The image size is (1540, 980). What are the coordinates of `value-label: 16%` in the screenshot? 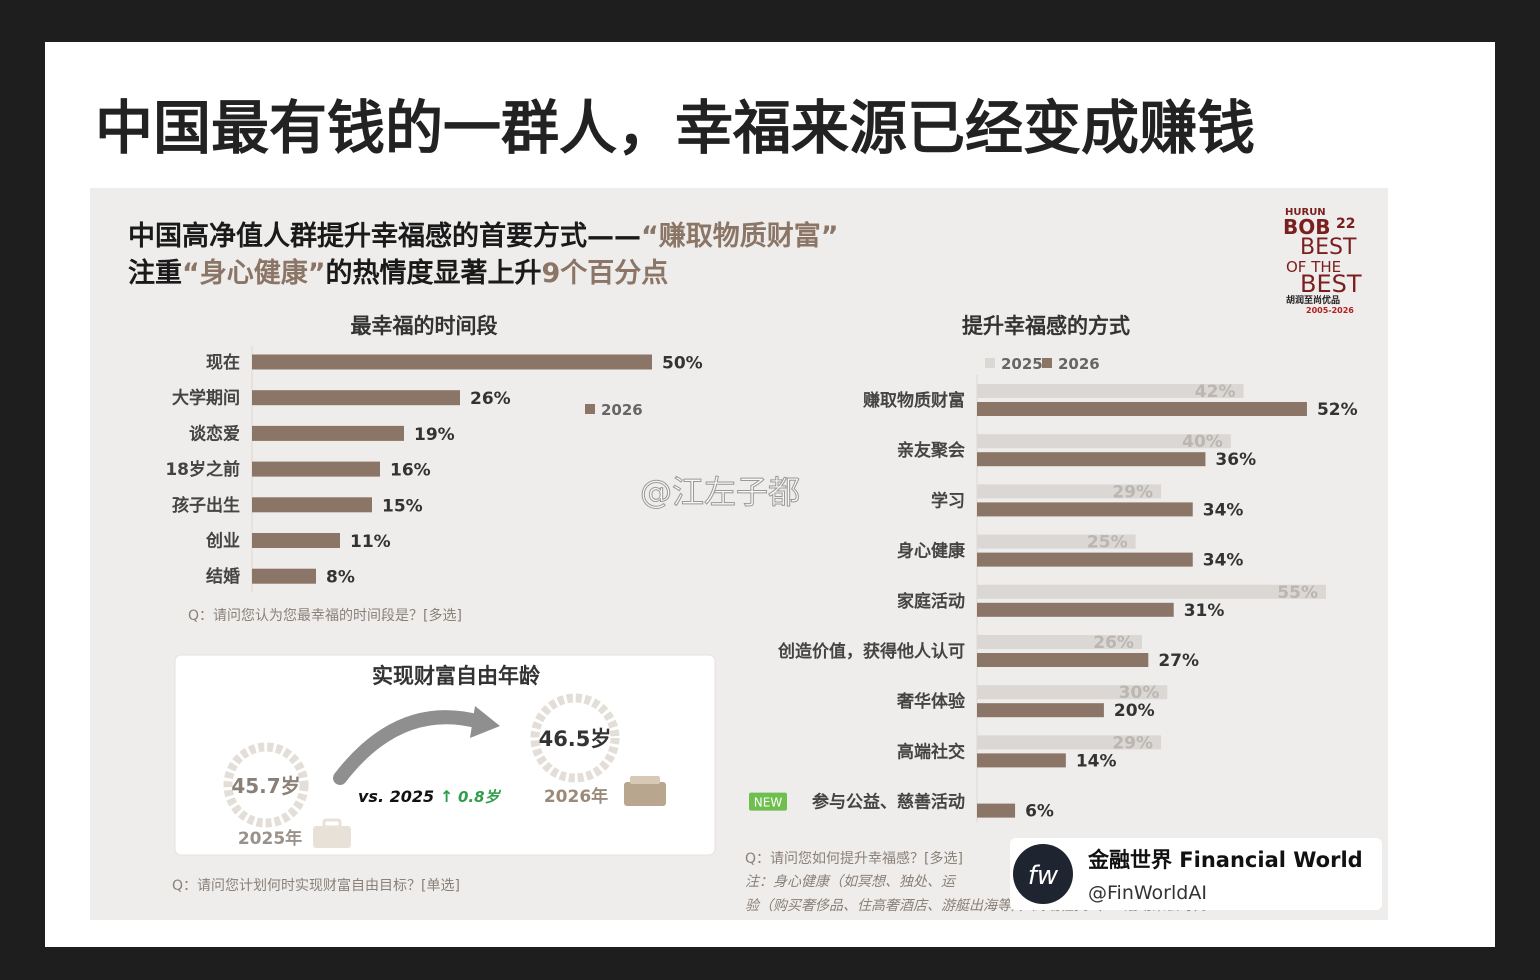 It's located at (410, 471).